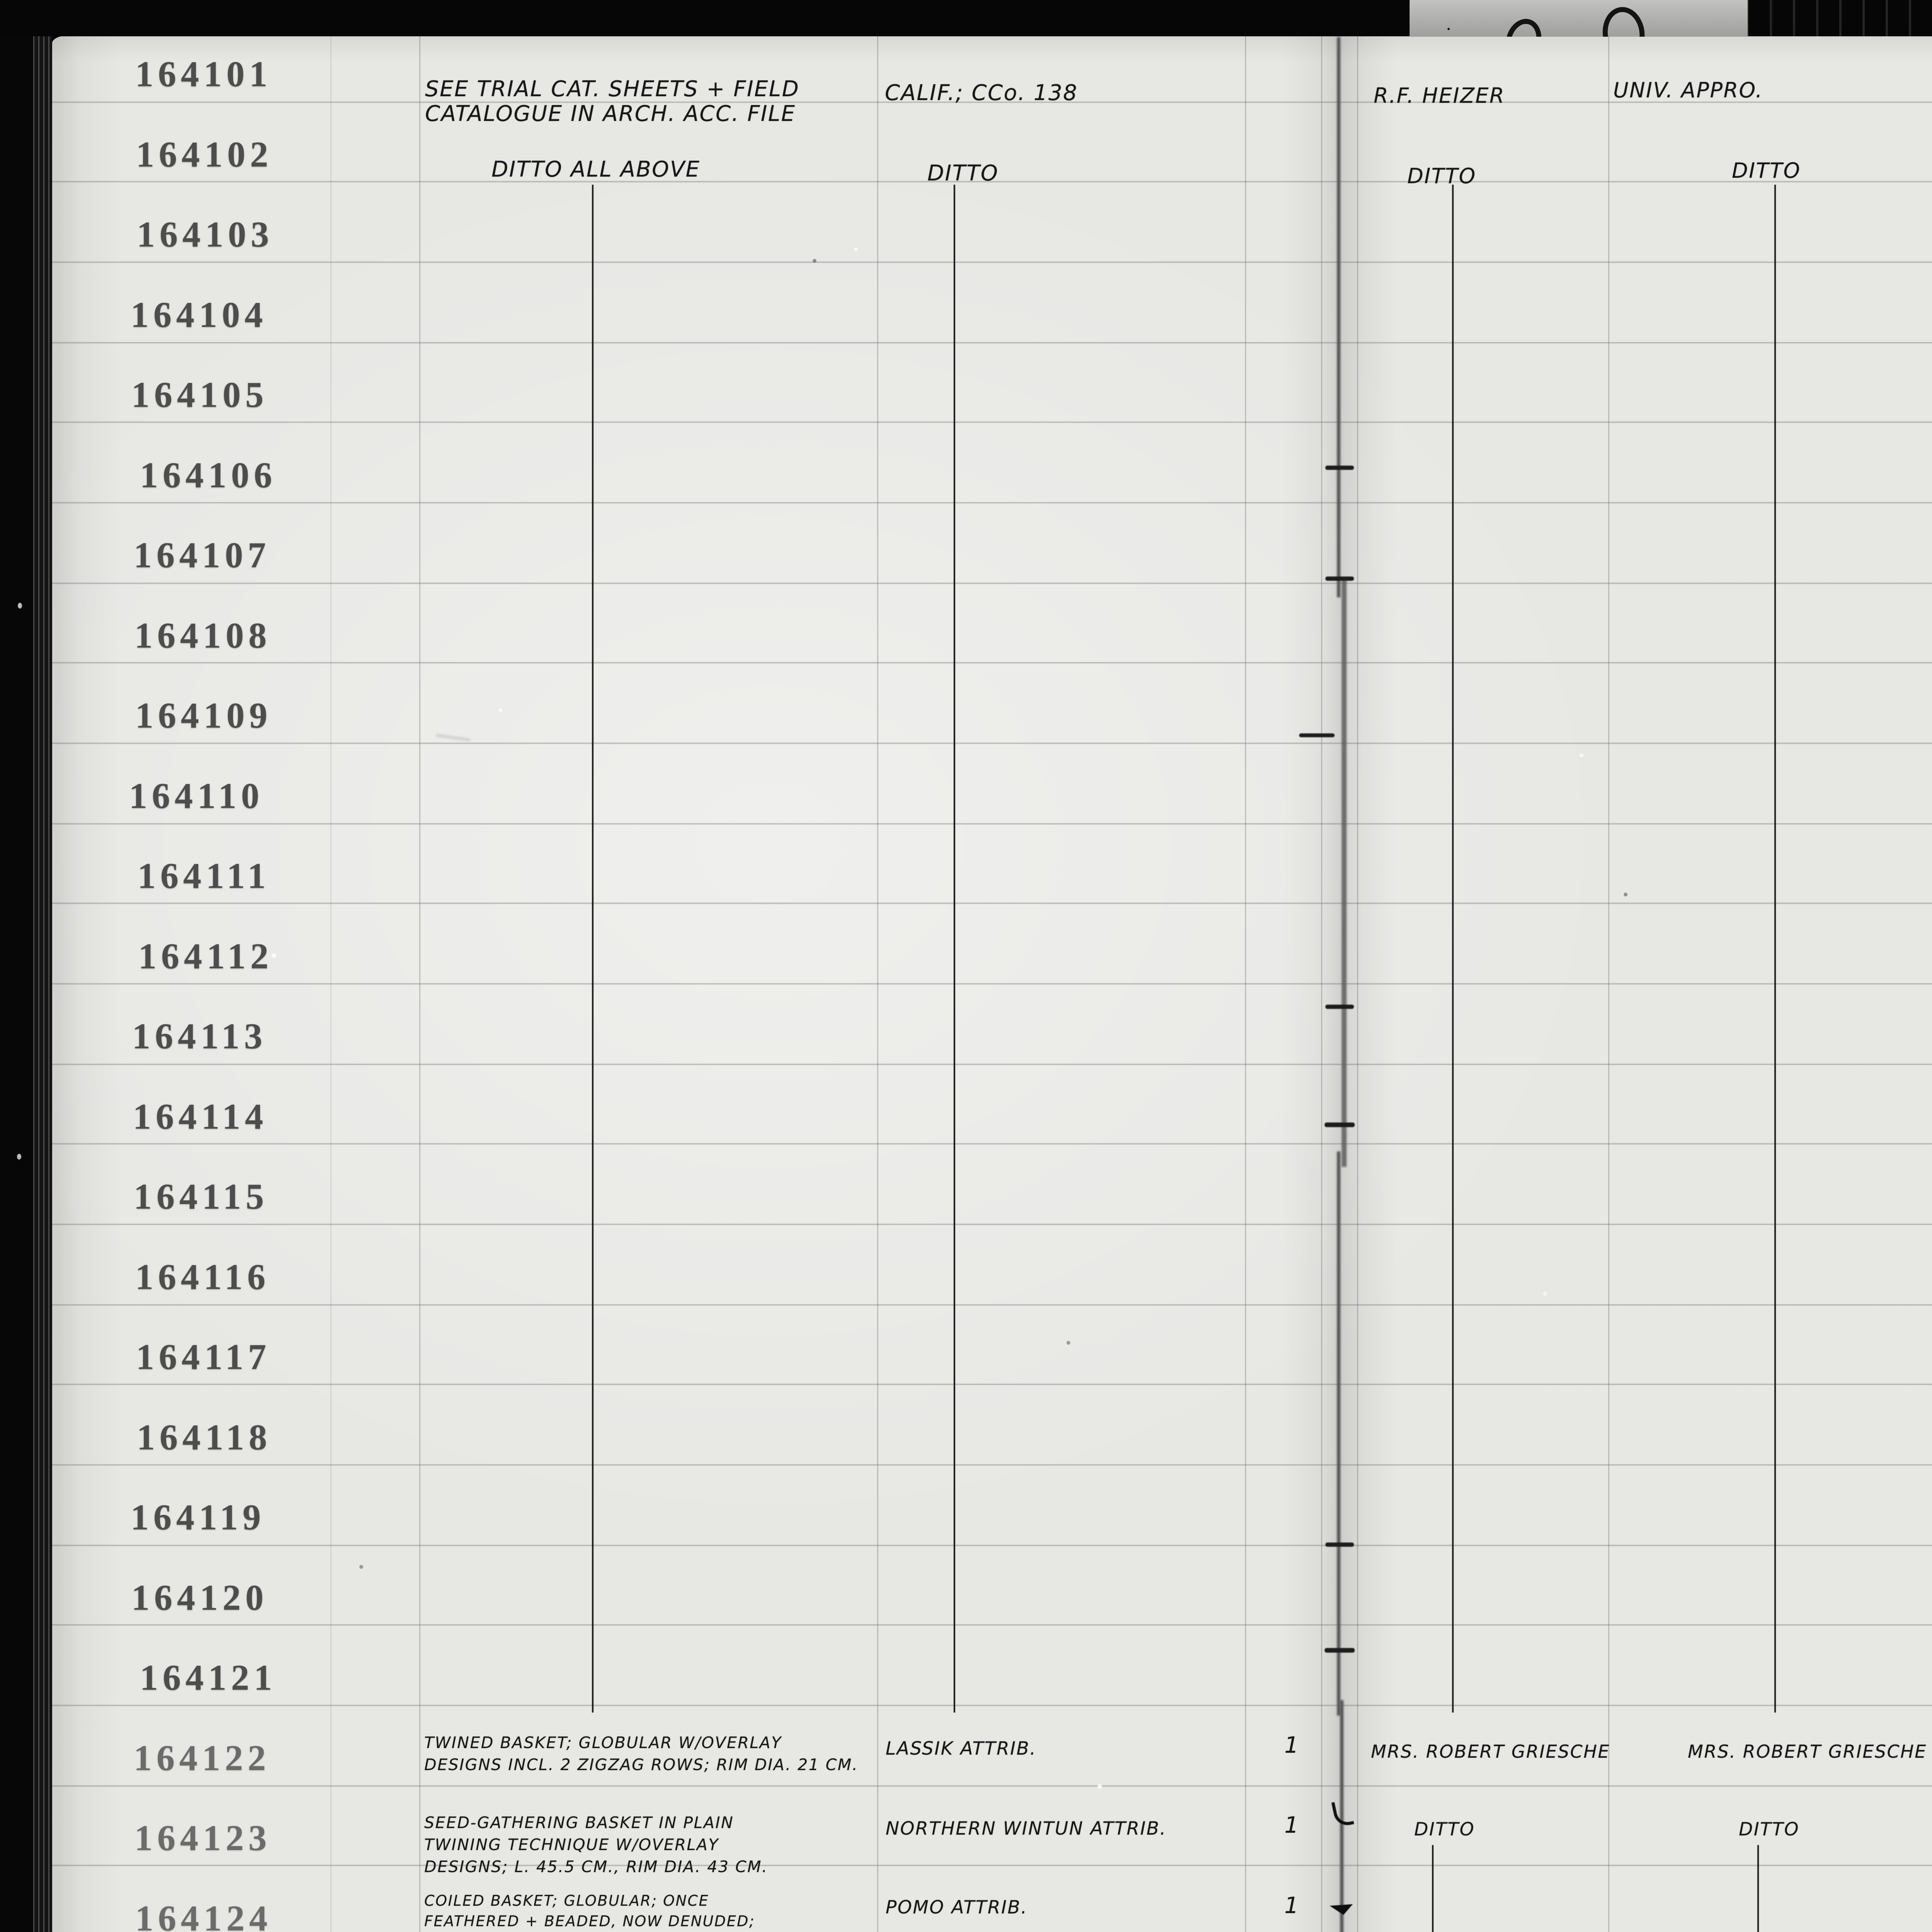 This screenshot has height=1932, width=1932. I want to click on catalog-number: 164122, so click(202, 1758).